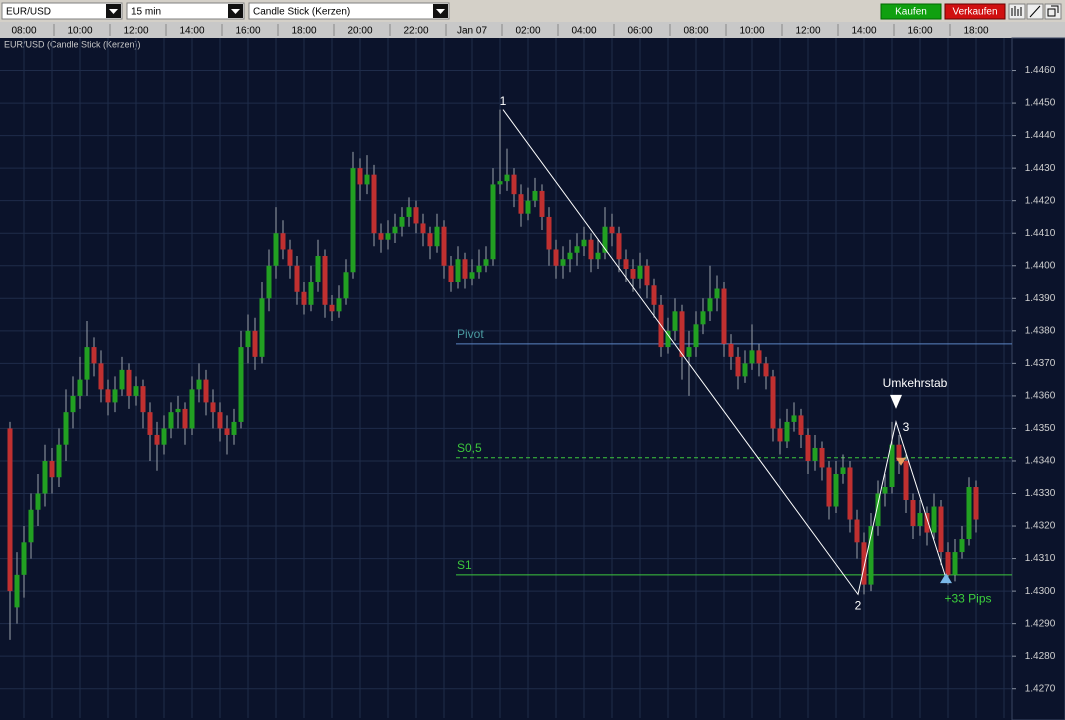 The height and width of the screenshot is (720, 1065). I want to click on time-label: 10:00, so click(79, 31).